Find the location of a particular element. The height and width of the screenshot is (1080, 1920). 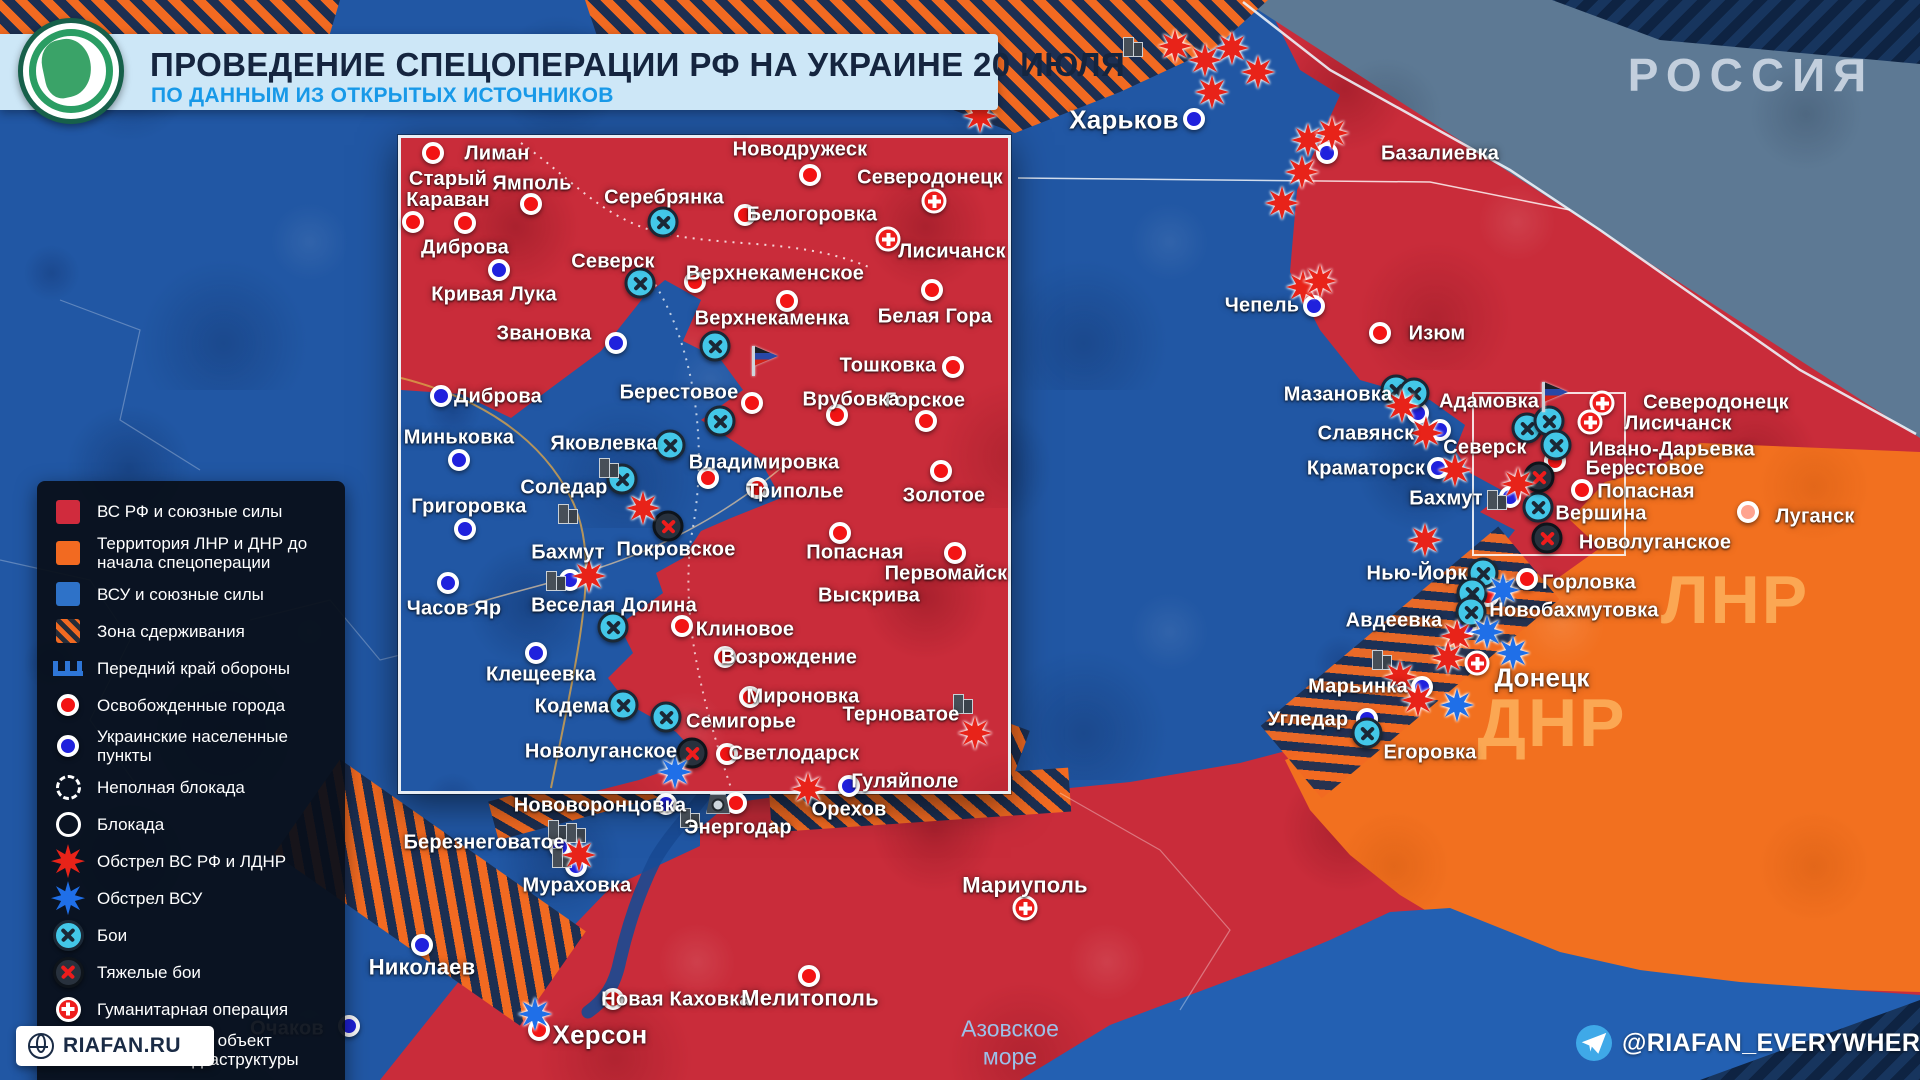

city-label: Новая Каховка is located at coordinates (676, 999).